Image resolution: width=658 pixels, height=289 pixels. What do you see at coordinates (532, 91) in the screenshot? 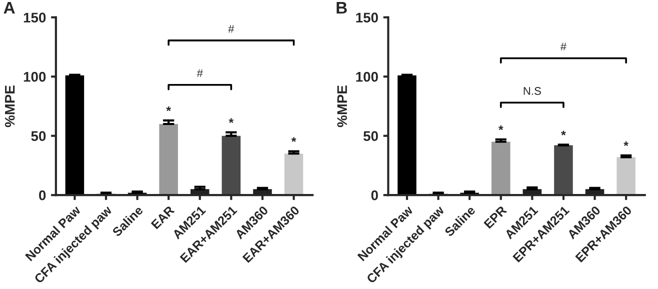
I see `annotation: N.S` at bounding box center [532, 91].